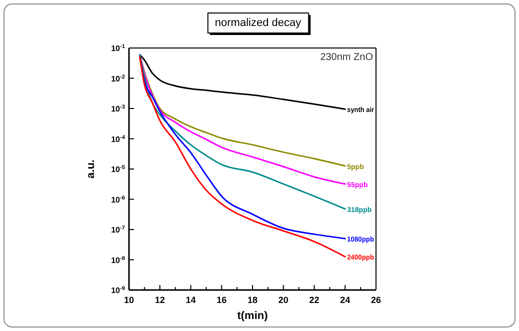 The image size is (519, 331). What do you see at coordinates (118, 230) in the screenshot?
I see `y-tick-label: 10$^{-7}$` at bounding box center [118, 230].